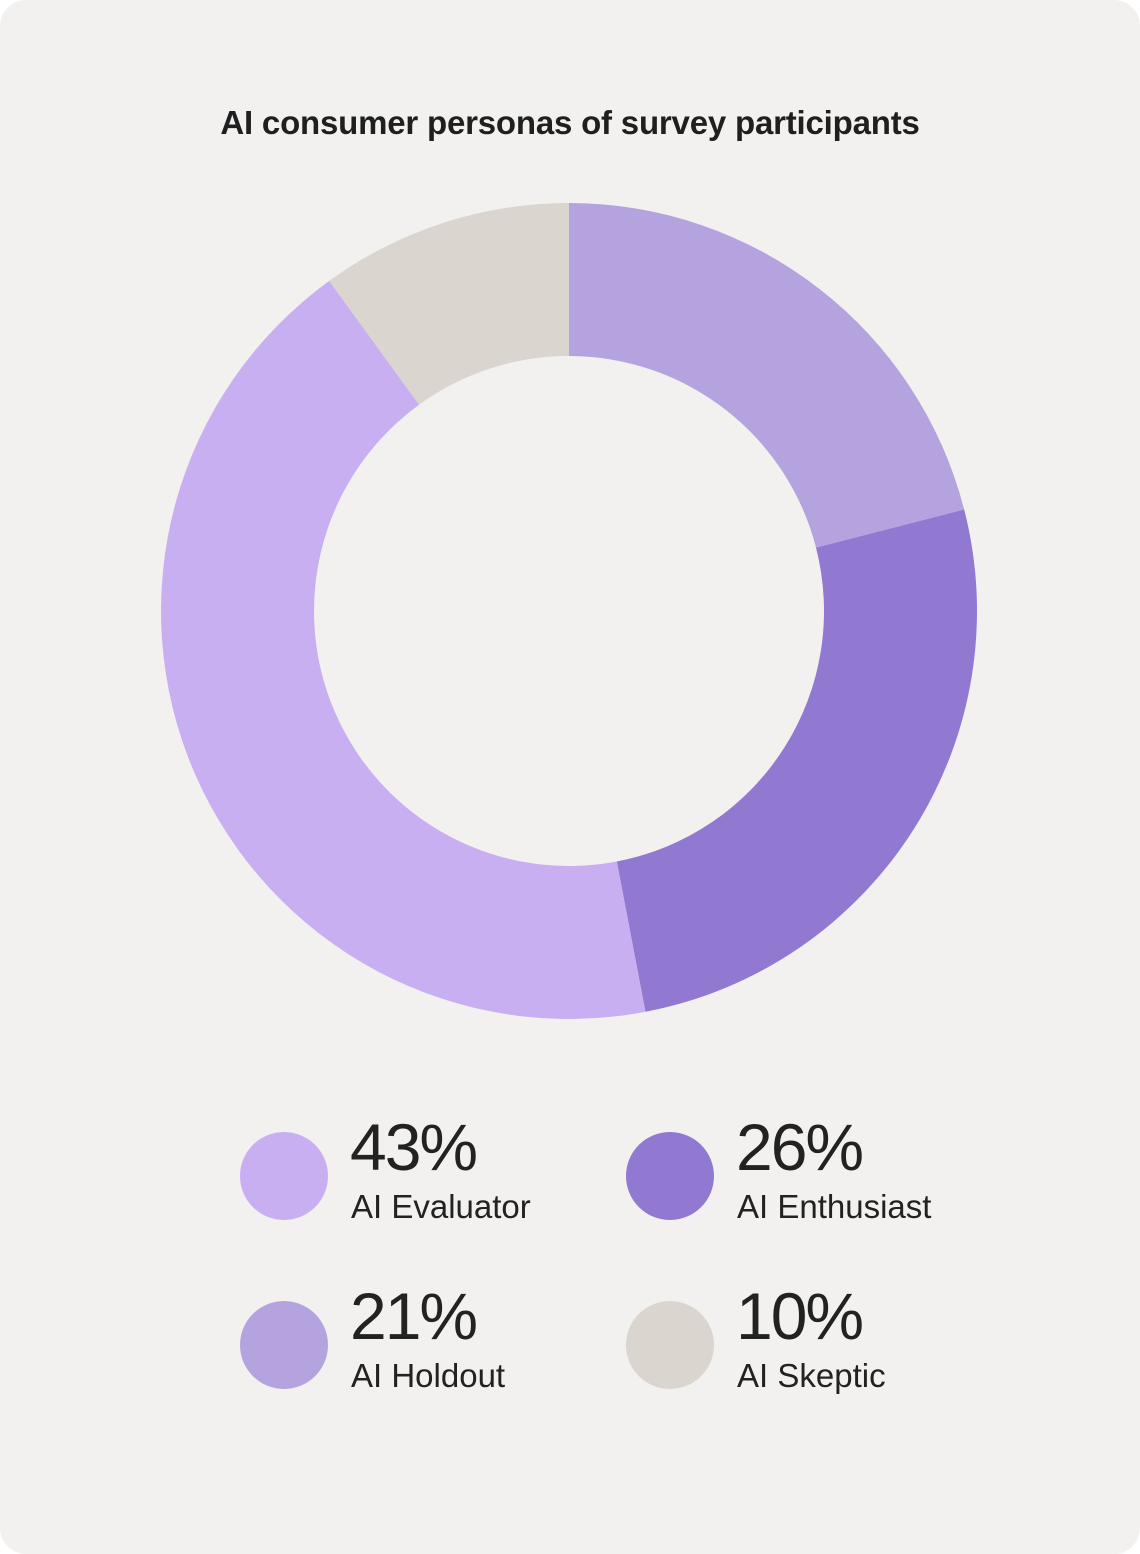 This screenshot has width=1140, height=1554. What do you see at coordinates (284, 1345) in the screenshot?
I see `legend-swatch-holdout` at bounding box center [284, 1345].